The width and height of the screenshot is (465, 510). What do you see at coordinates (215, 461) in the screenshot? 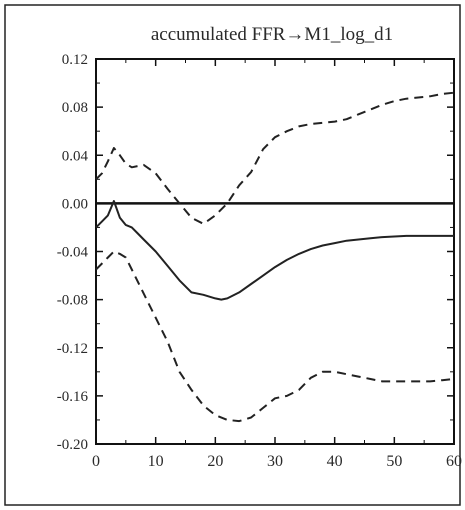
I see `x-tick-label: 20` at bounding box center [215, 461].